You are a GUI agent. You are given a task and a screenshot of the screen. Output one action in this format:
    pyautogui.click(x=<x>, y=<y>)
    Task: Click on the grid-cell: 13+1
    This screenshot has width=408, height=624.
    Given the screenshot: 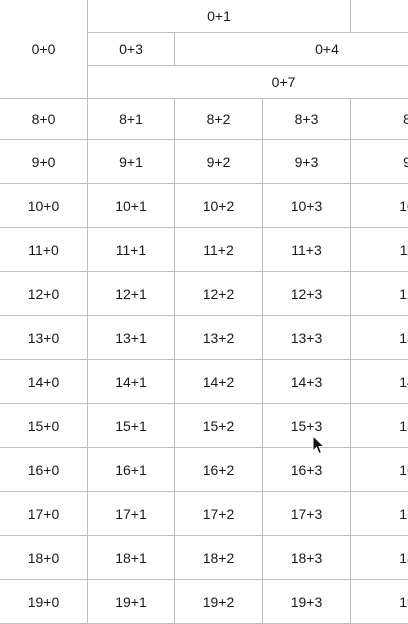 What is the action you would take?
    pyautogui.click(x=131, y=338)
    